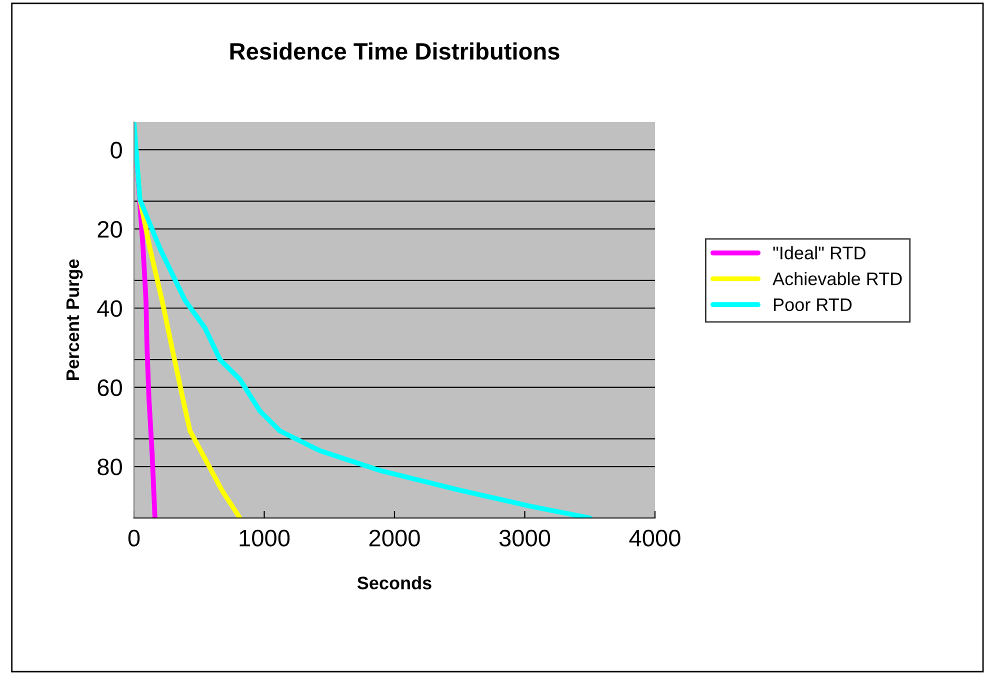 This screenshot has width=985, height=675. Describe the element at coordinates (110, 467) in the screenshot. I see `y-tick-label: 80` at that location.